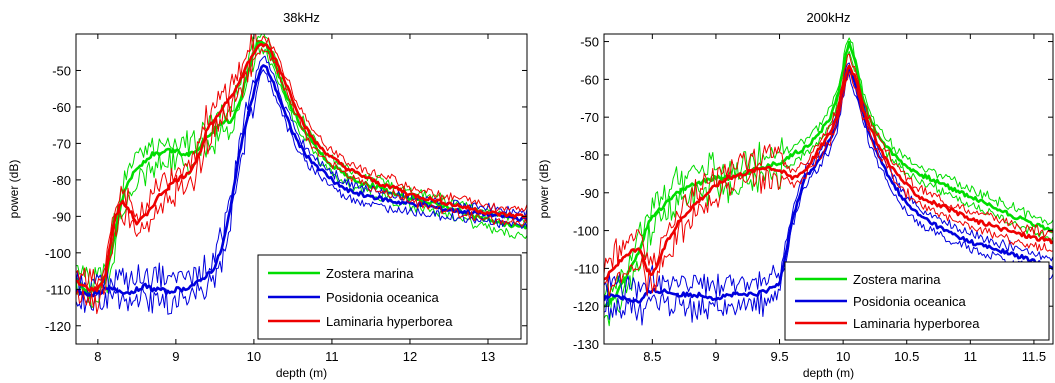  Describe the element at coordinates (586, 344) in the screenshot. I see `y-tick-label: -130` at that location.